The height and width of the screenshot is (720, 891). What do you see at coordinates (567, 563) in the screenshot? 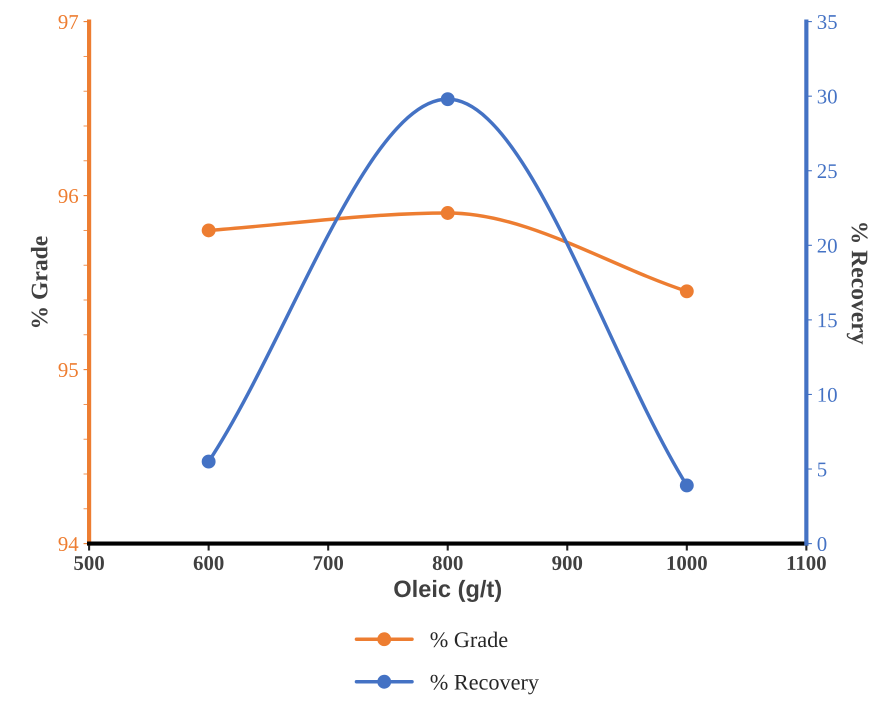
I see `x-tick-label: 900` at bounding box center [567, 563].